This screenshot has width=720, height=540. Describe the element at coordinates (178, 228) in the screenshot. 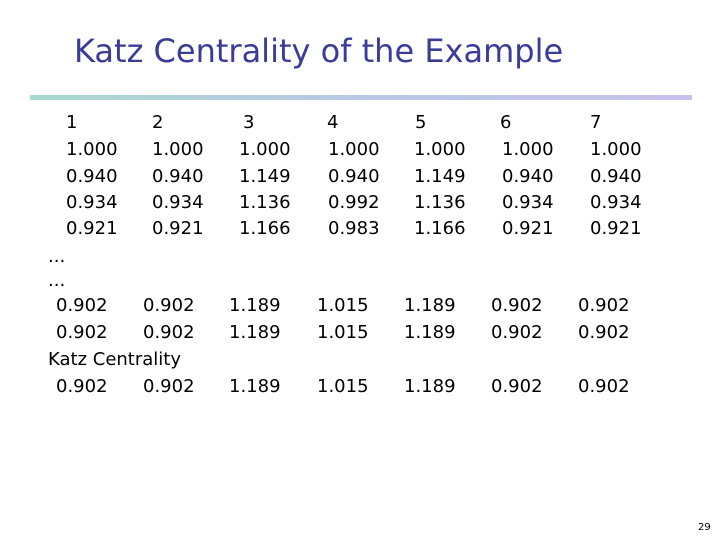

I see `iter4-node2: 0.921` at that location.